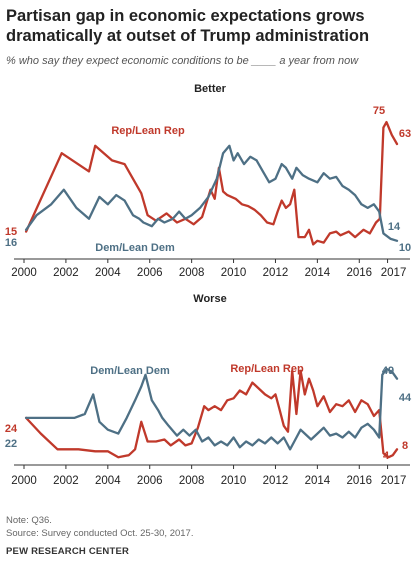 Image resolution: width=420 pixels, height=573 pixels. I want to click on worse-rep-legend: Rep/Lean Rep, so click(267, 369).